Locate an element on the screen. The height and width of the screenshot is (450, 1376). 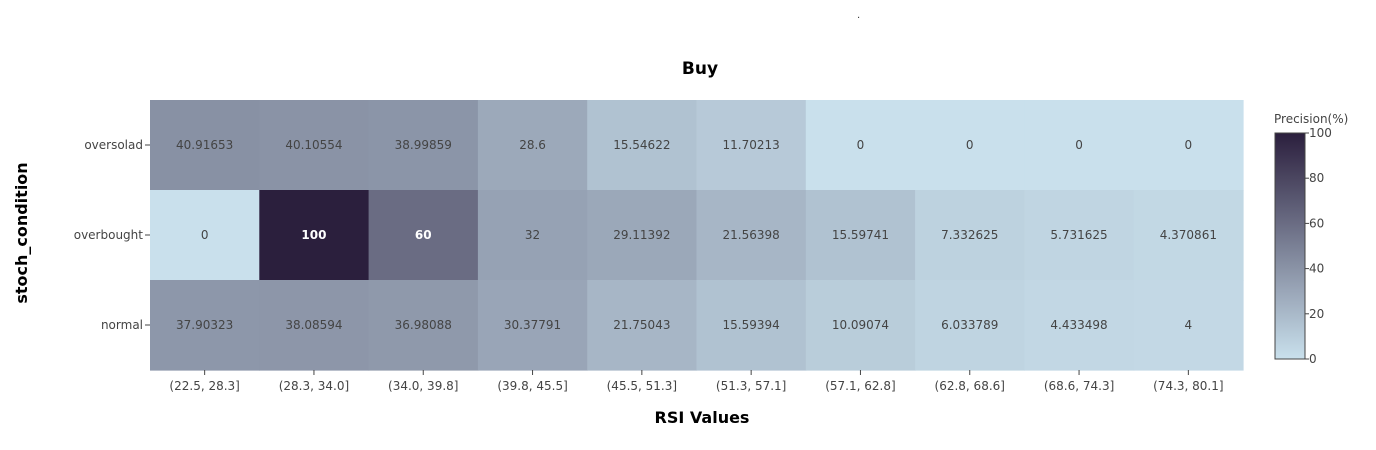
colorbar: Precision(%) 0 20 40 60 80 100 is located at coordinates (1311, 239).